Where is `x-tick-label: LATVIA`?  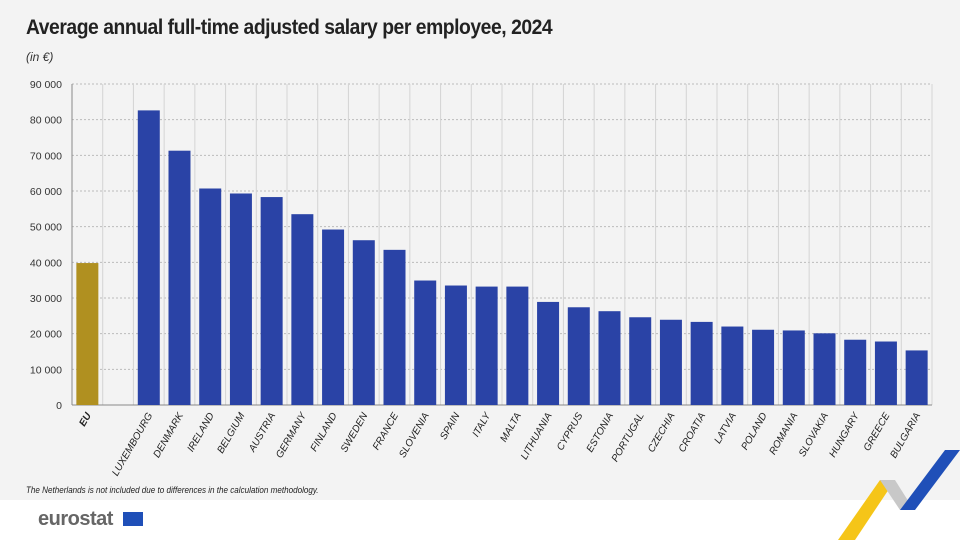 x-tick-label: LATVIA is located at coordinates (726, 428).